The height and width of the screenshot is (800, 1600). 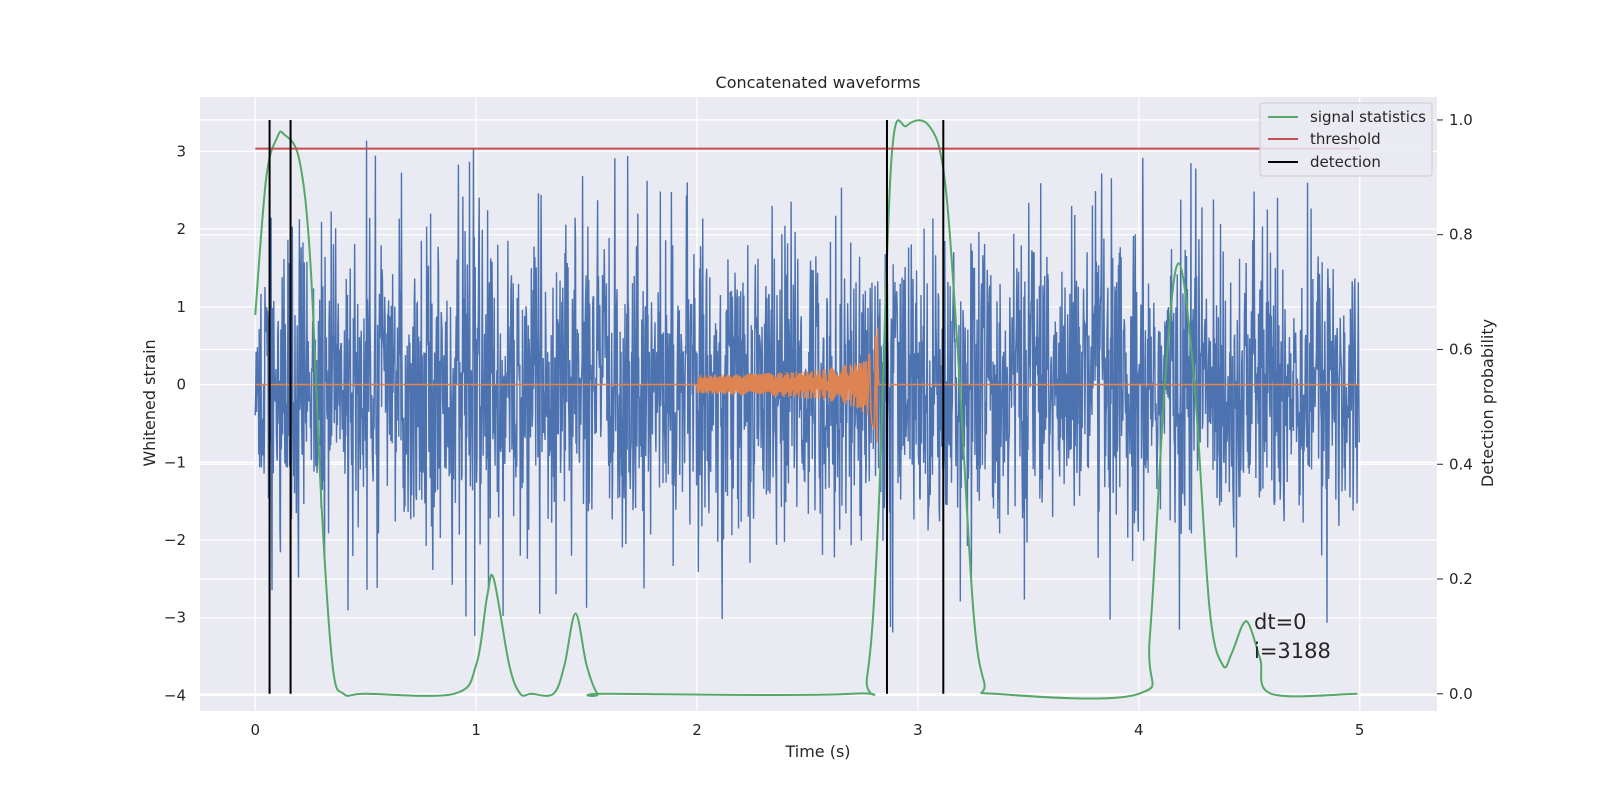 What do you see at coordinates (1280, 622) in the screenshot?
I see `annotation-line-1: dt=0` at bounding box center [1280, 622].